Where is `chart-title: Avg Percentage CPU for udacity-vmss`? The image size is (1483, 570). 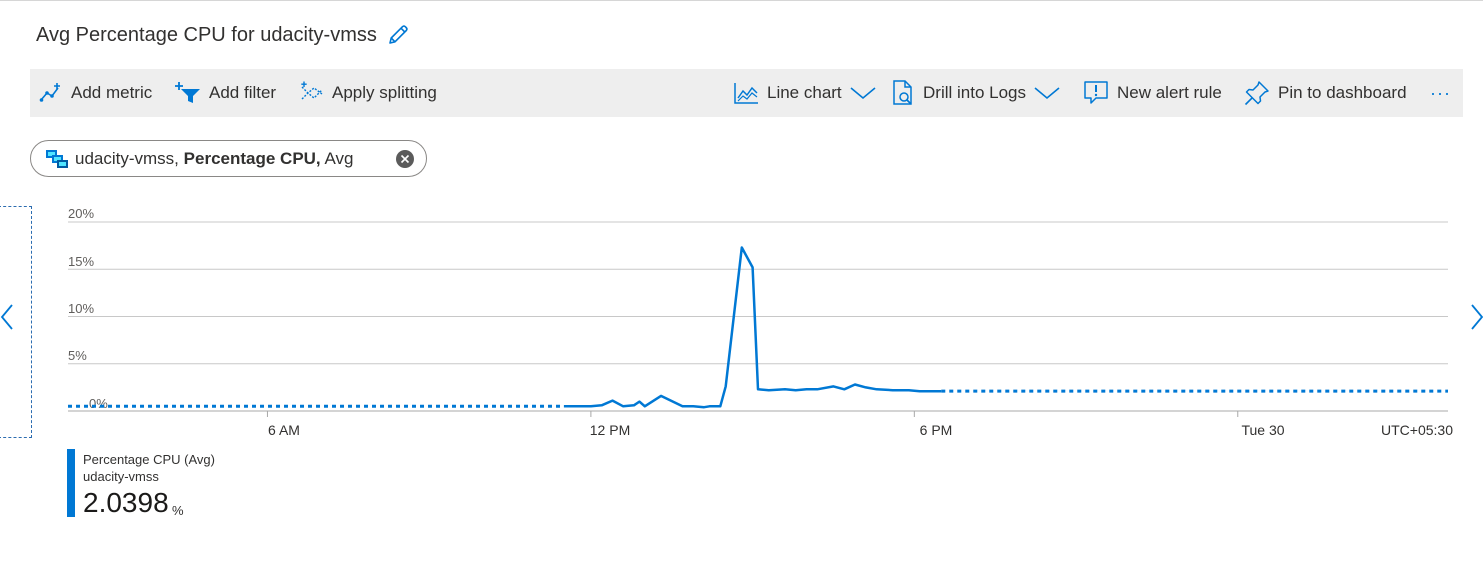
chart-title: Avg Percentage CPU for udacity-vmss is located at coordinates (206, 34).